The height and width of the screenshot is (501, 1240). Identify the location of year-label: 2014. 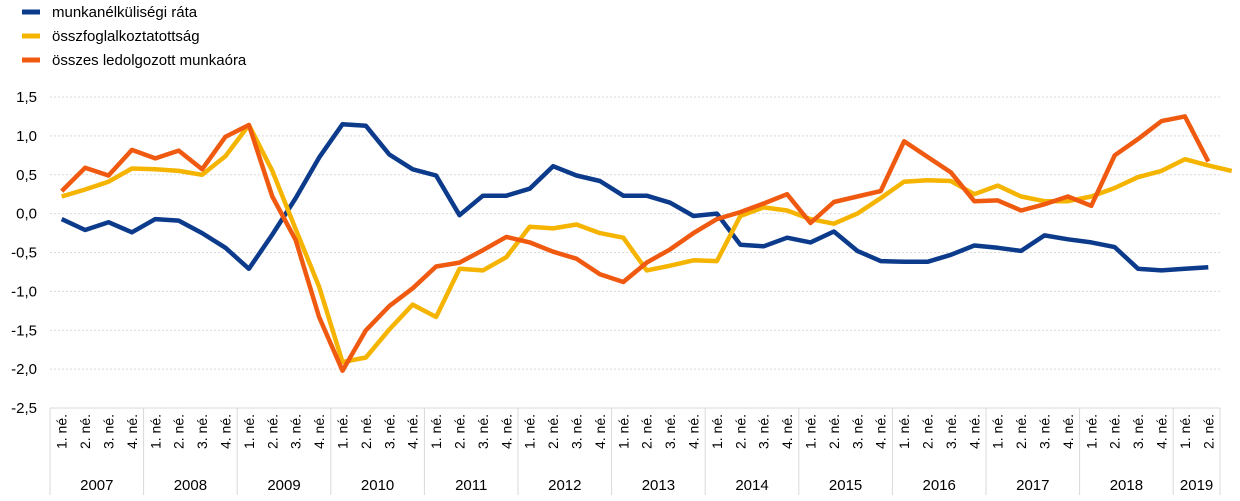
(751, 485).